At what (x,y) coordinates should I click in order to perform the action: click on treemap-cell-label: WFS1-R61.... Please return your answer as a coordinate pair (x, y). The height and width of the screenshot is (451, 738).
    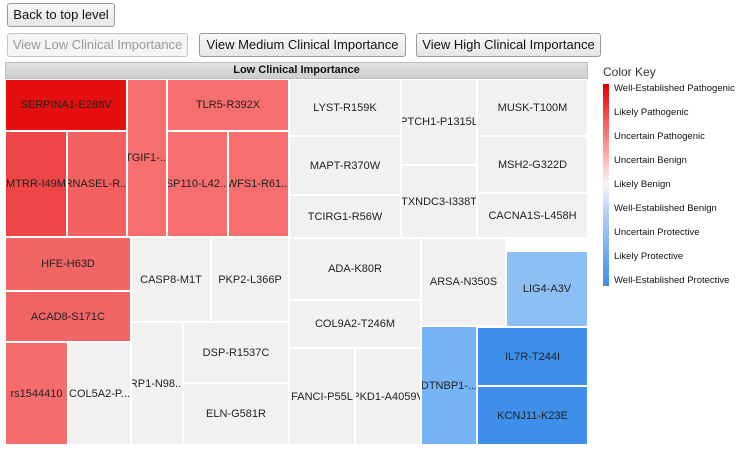
    Looking at the image, I should click on (258, 184).